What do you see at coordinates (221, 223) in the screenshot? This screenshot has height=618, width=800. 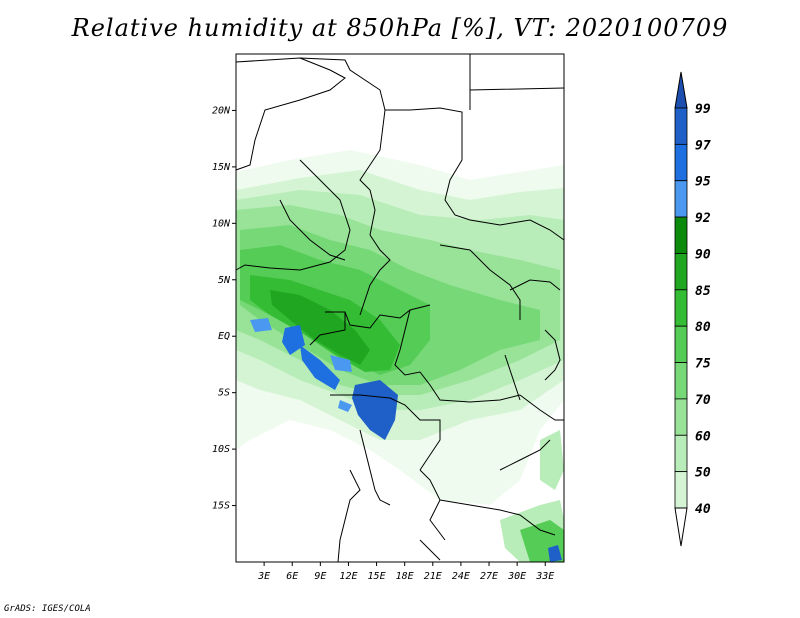 I see `lat-tick-label: 10N` at bounding box center [221, 223].